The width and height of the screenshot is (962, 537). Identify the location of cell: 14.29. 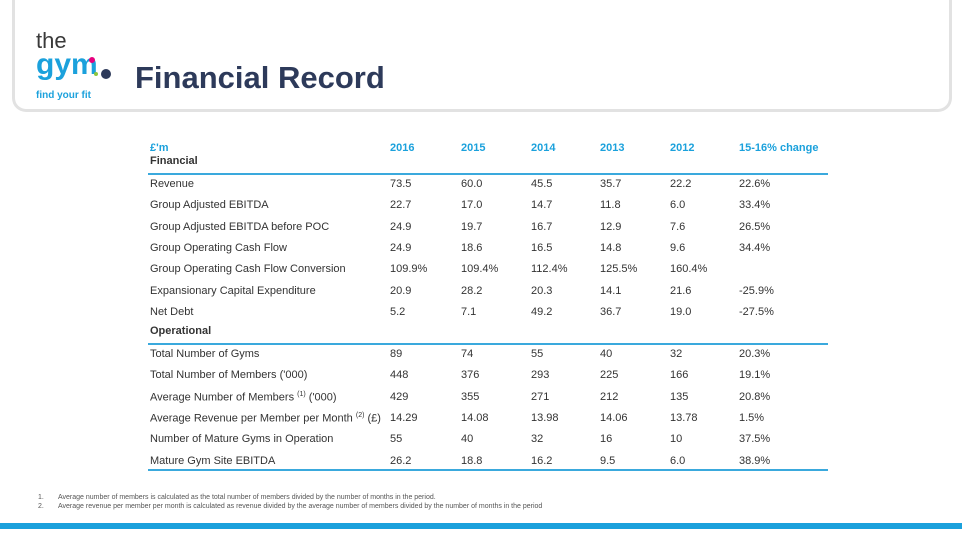
(404, 418).